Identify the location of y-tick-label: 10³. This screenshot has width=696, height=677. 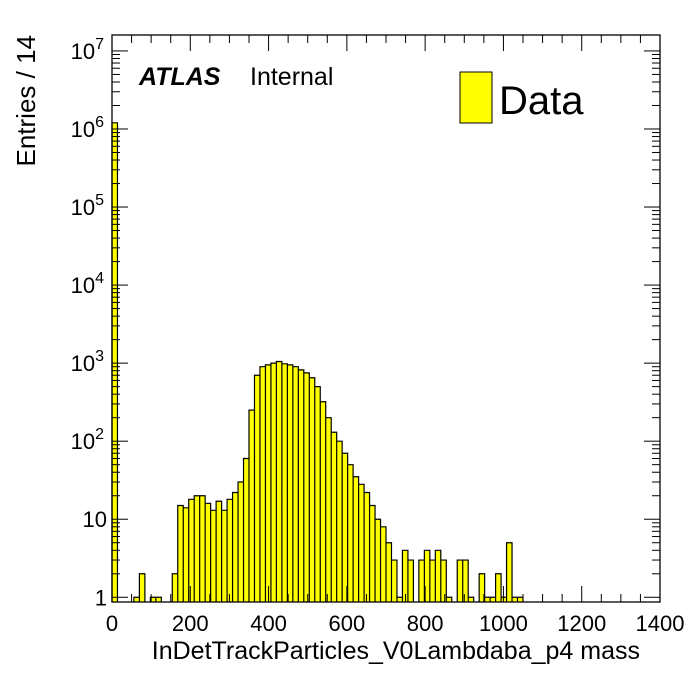
(87, 362).